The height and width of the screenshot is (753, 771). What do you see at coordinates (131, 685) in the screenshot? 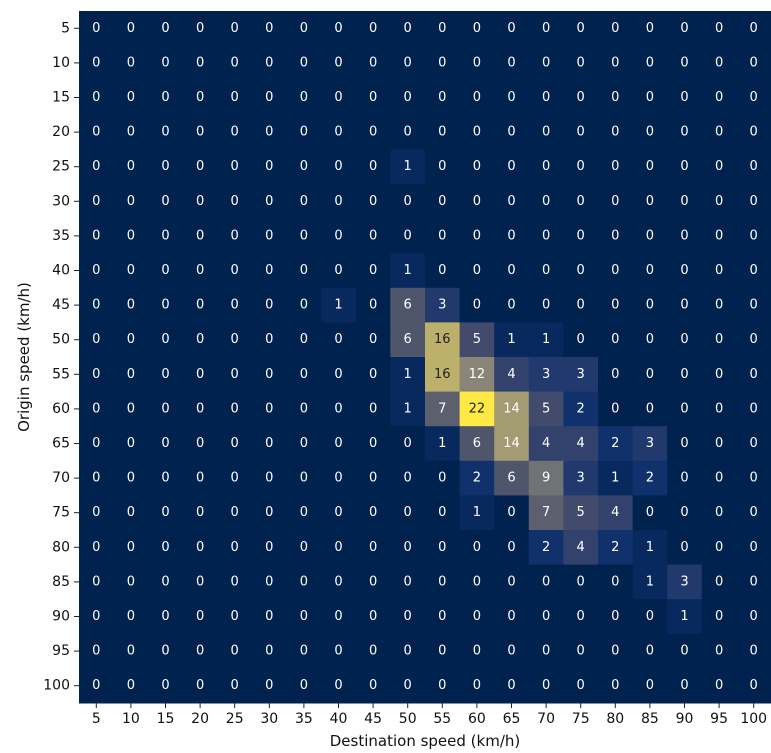
I see `cell-value-r19-c1: 0` at bounding box center [131, 685].